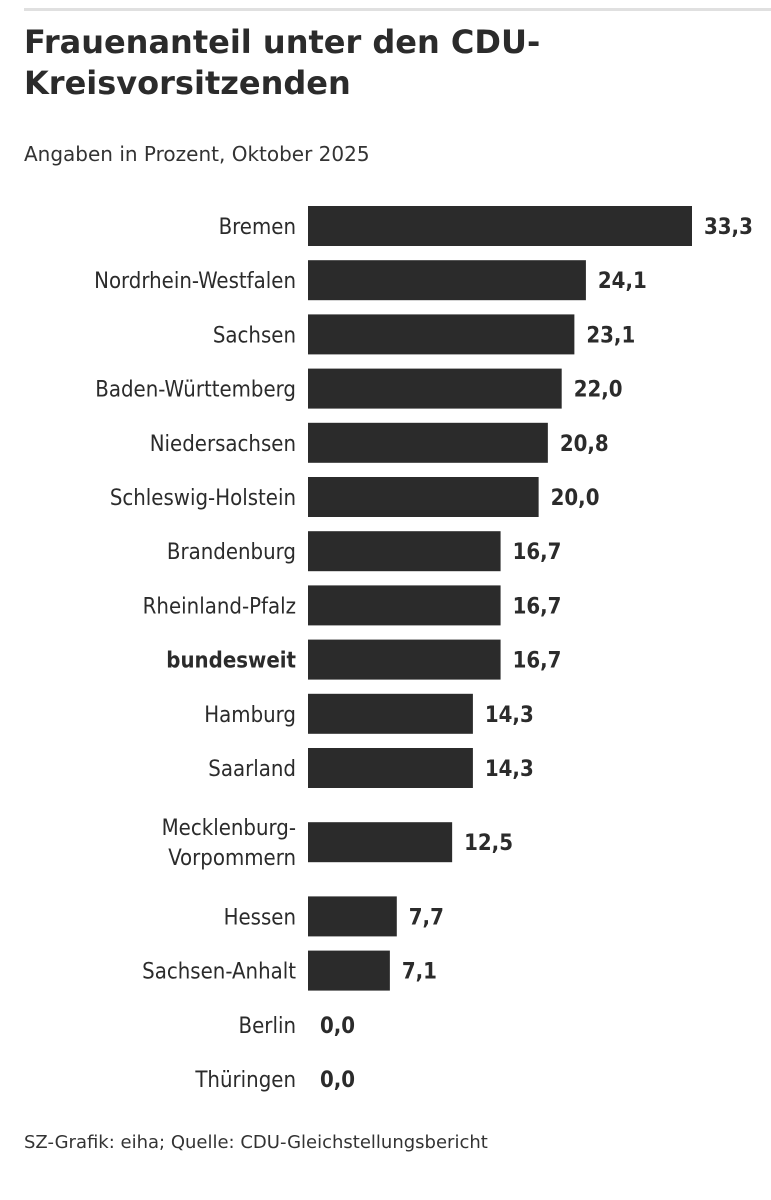 The width and height of the screenshot is (771, 1200). What do you see at coordinates (584, 444) in the screenshot?
I see `value-label: 20,8` at bounding box center [584, 444].